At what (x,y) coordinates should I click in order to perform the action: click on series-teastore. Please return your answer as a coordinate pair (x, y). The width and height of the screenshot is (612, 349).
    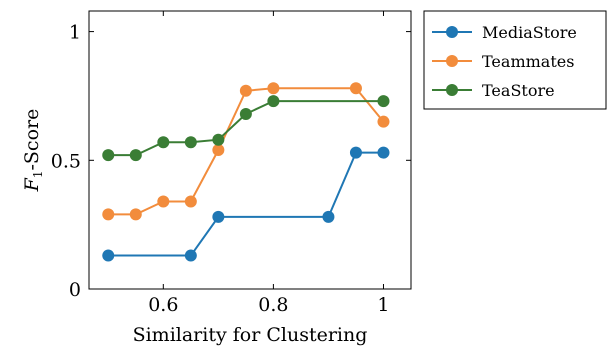
    Looking at the image, I should click on (246, 128).